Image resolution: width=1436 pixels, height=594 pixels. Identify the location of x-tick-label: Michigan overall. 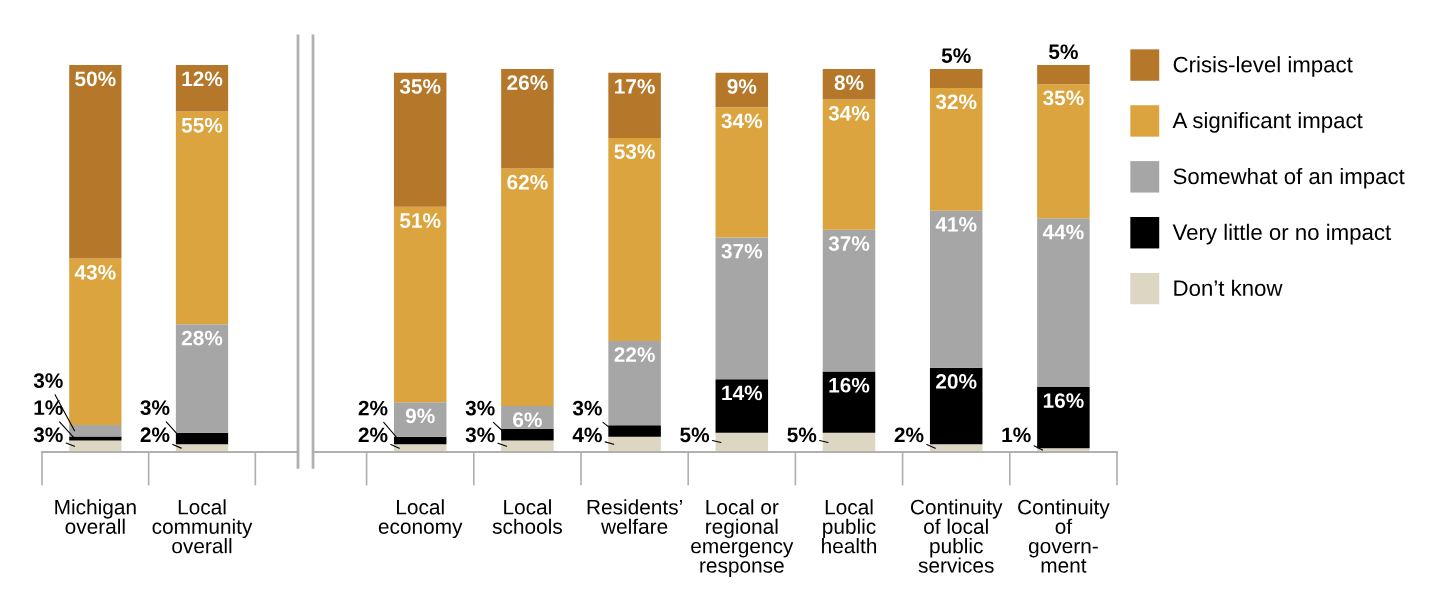
(95, 516).